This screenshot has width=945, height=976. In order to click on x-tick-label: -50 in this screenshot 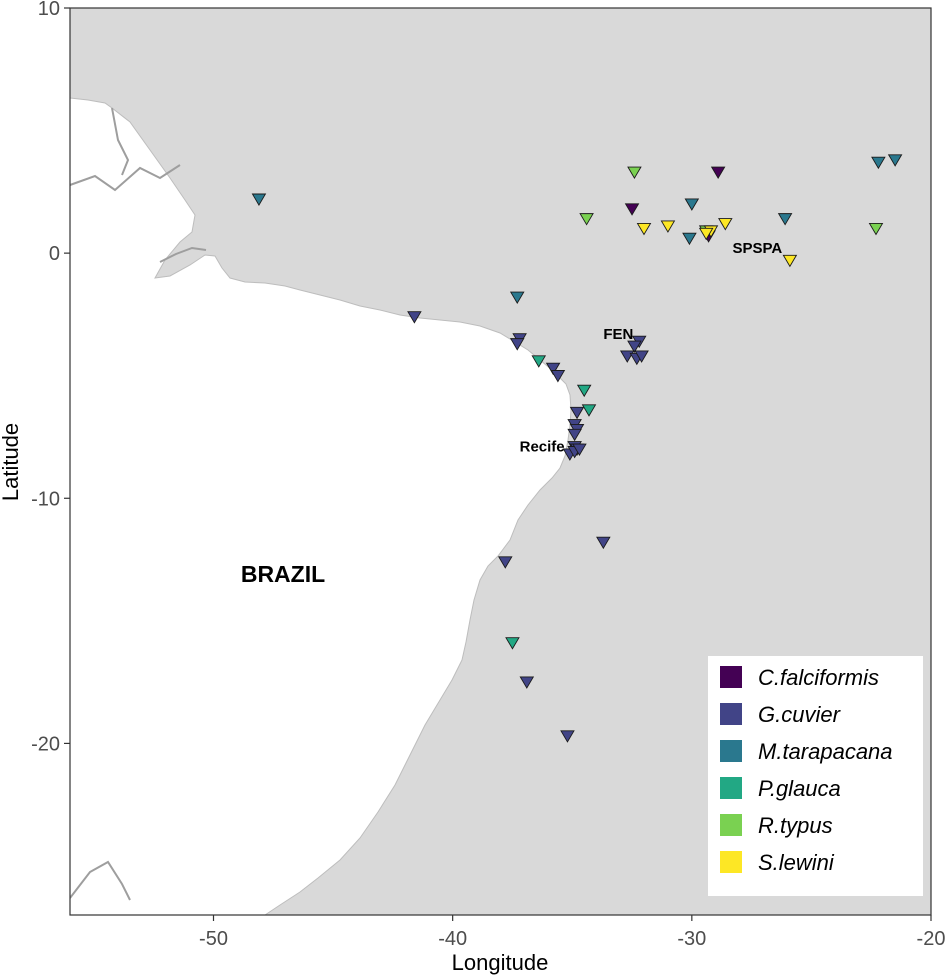, I will do `click(213, 939)`.